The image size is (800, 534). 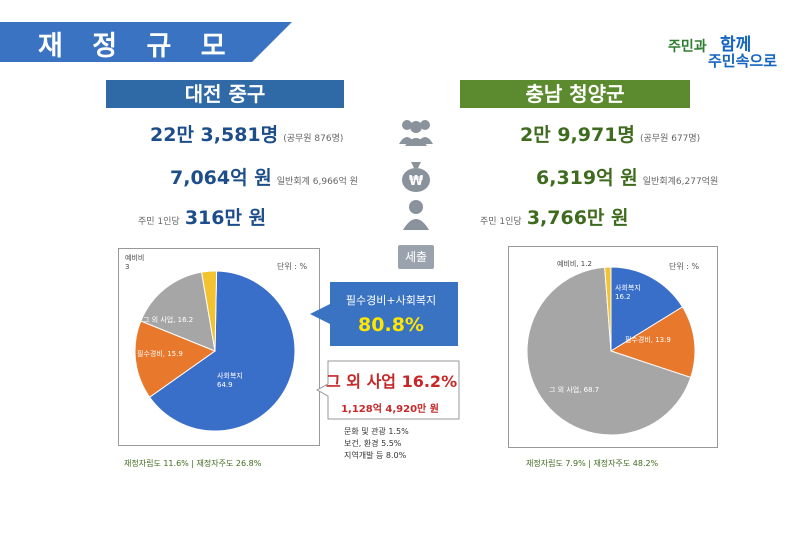 I want to click on callout-red-value: 1,128억 4,920만 원, so click(x=390, y=409).